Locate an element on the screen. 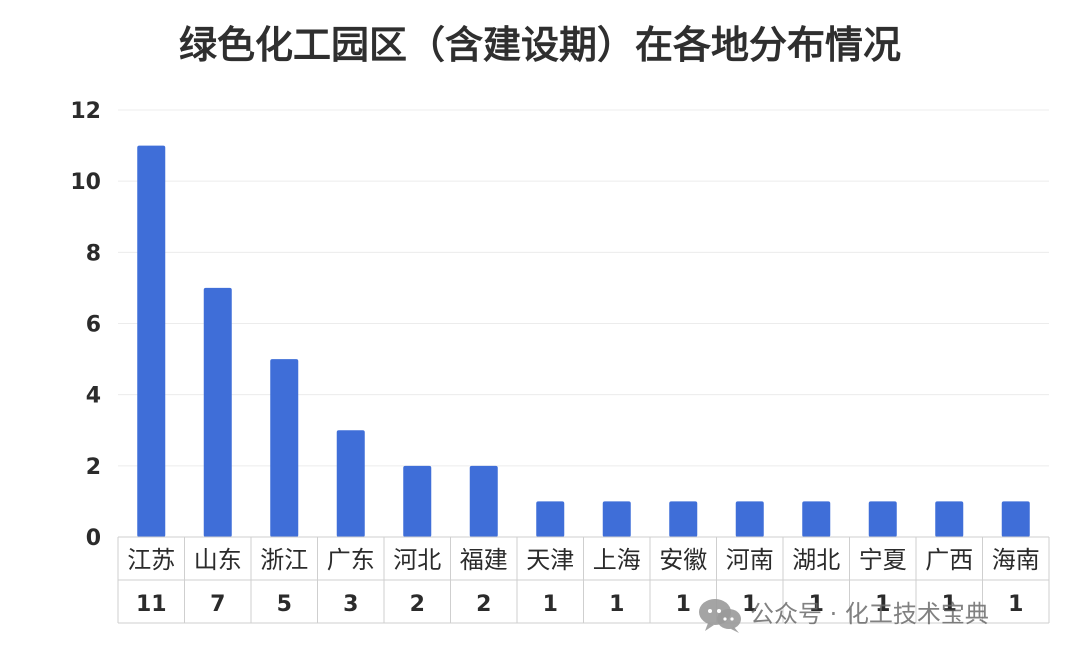 The image size is (1080, 657). y-tick-label-0: 0 is located at coordinates (93, 538).